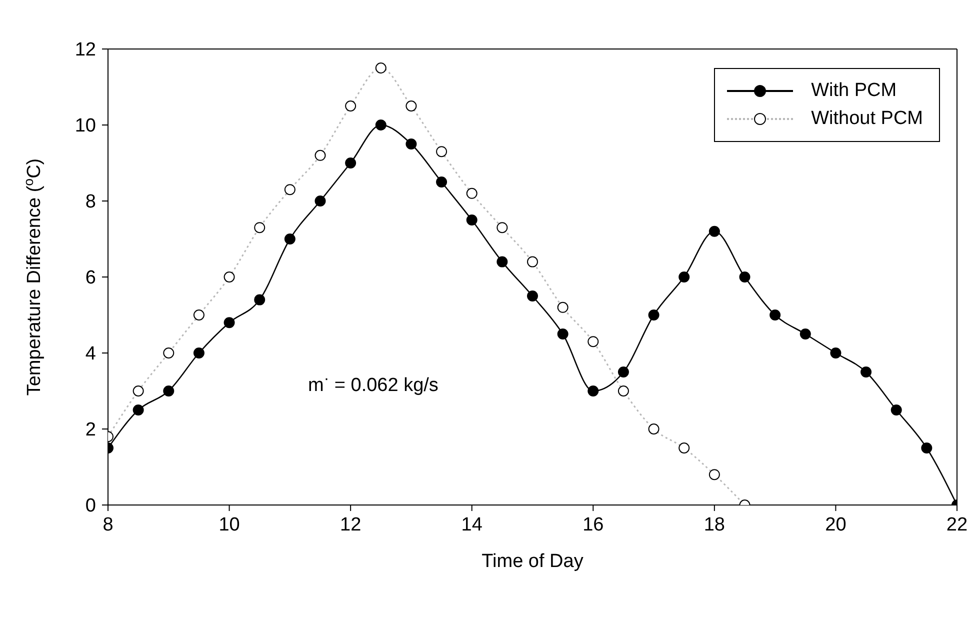 The height and width of the screenshot is (633, 980). What do you see at coordinates (108, 525) in the screenshot?
I see `x-tick-label: 8` at bounding box center [108, 525].